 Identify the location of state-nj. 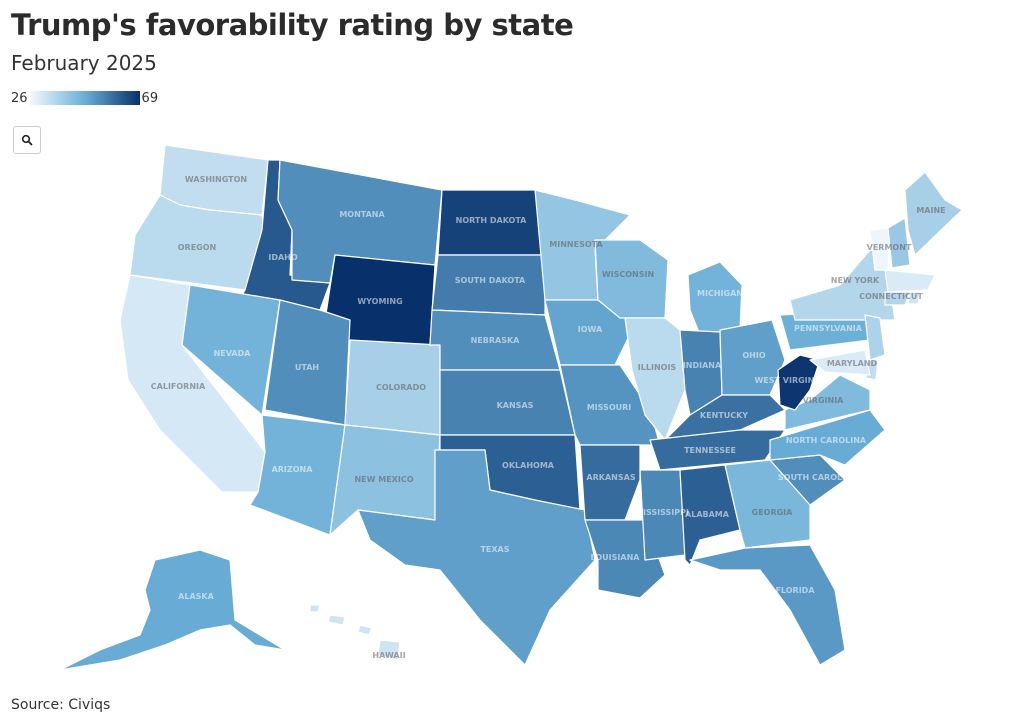
(875, 337).